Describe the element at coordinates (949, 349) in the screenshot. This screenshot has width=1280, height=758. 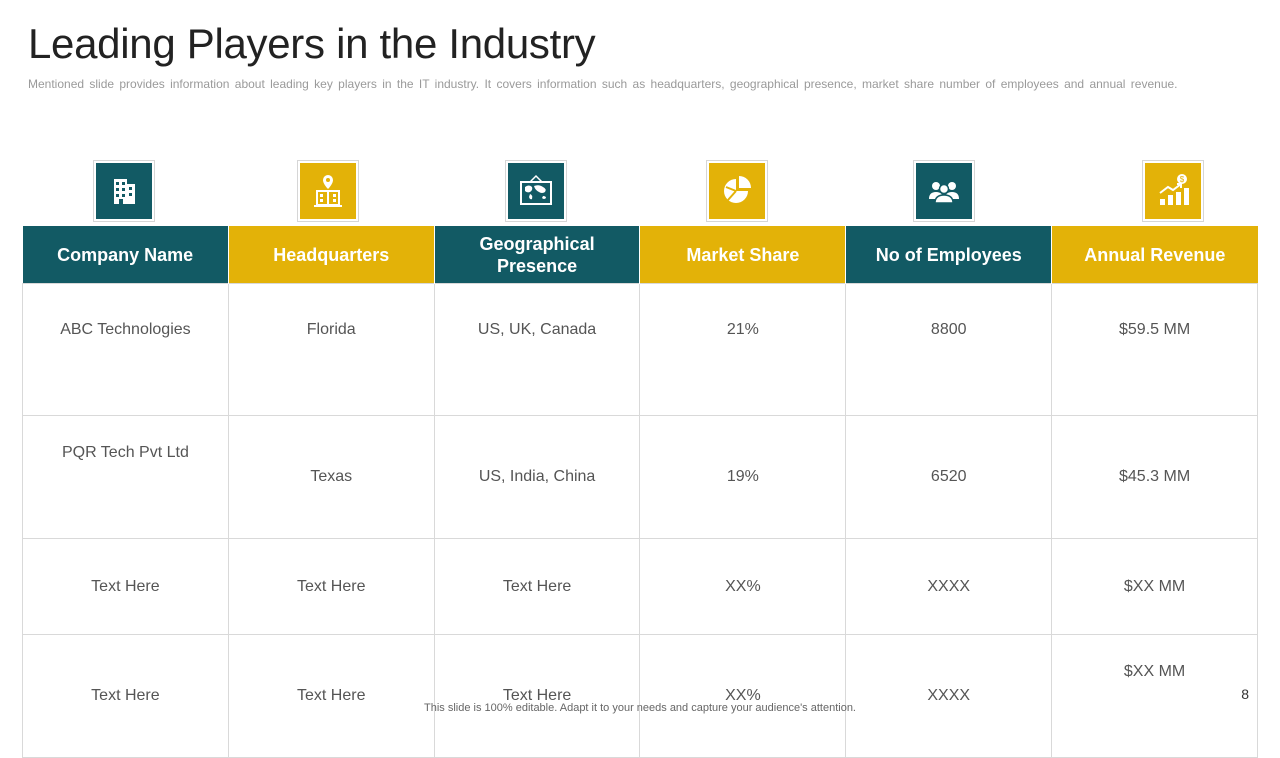
I see `cell-no-of-employees: 8800` at that location.